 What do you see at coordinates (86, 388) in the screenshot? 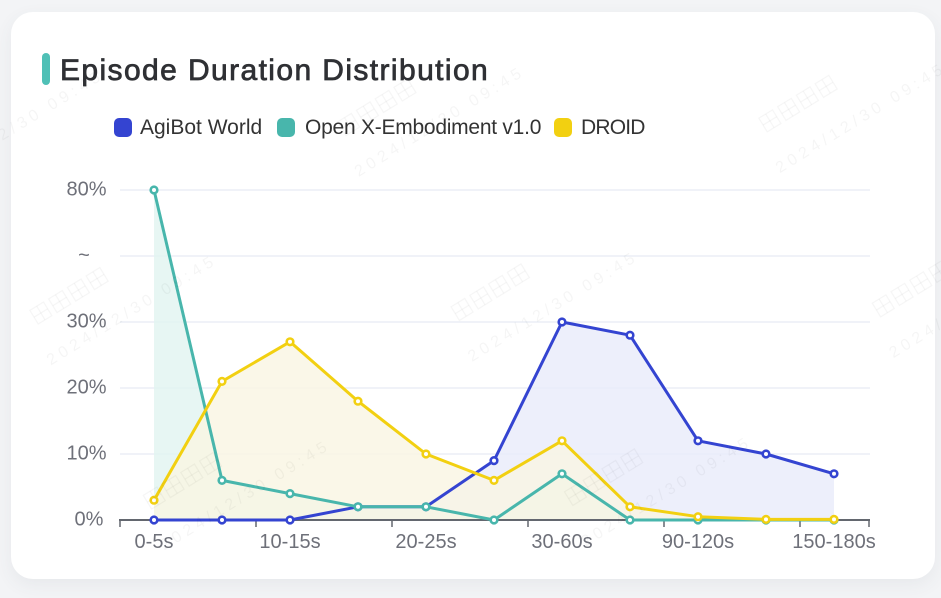
I see `svg-text: 20%` at bounding box center [86, 388].